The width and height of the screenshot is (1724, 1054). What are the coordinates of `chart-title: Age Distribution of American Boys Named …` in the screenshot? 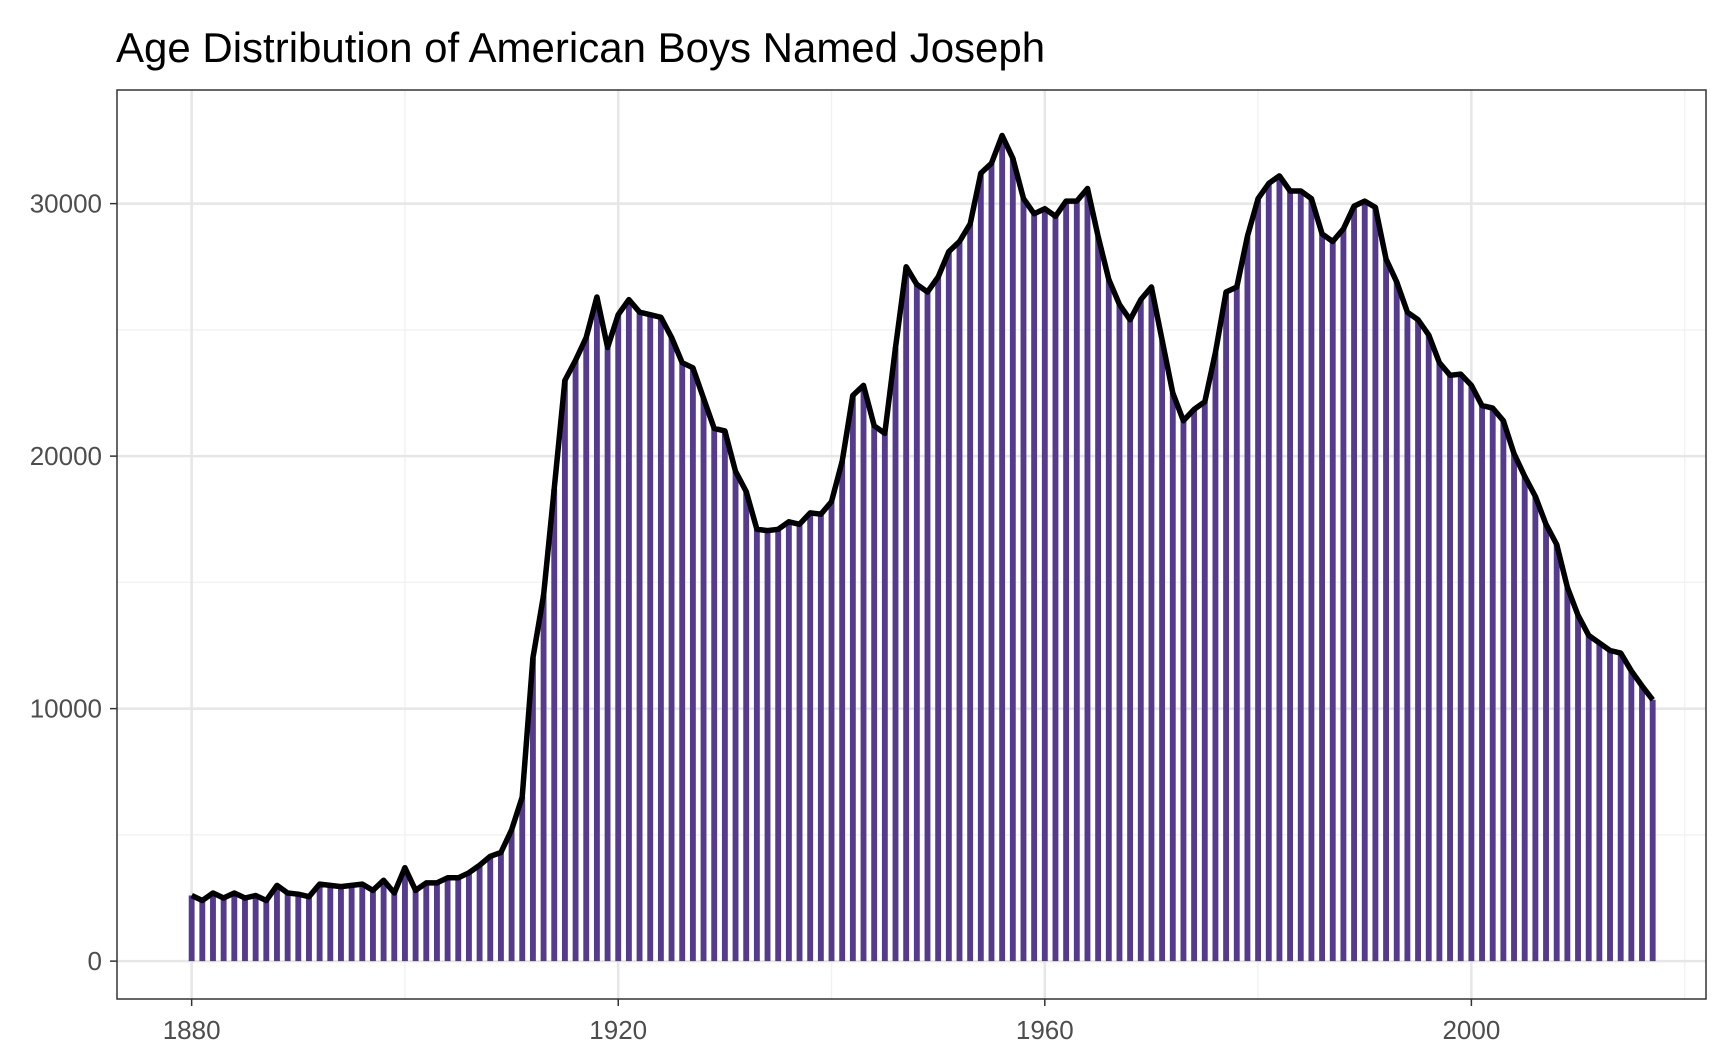 It's located at (580, 47).